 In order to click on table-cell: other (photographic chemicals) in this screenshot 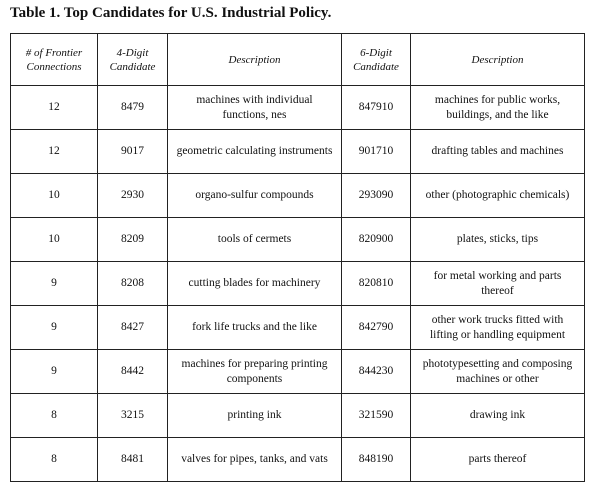, I will do `click(497, 195)`.